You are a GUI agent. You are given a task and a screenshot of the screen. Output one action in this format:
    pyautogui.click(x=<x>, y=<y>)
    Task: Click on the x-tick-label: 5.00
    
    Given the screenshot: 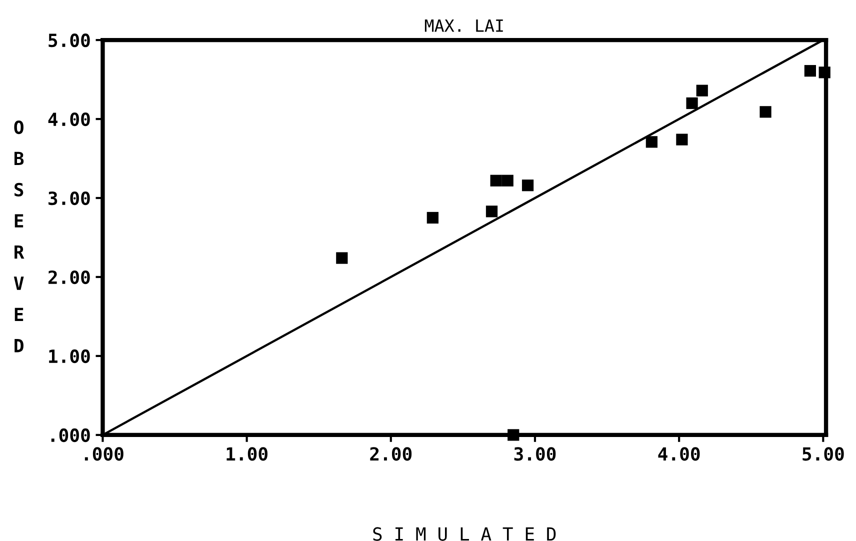 What is the action you would take?
    pyautogui.click(x=823, y=454)
    